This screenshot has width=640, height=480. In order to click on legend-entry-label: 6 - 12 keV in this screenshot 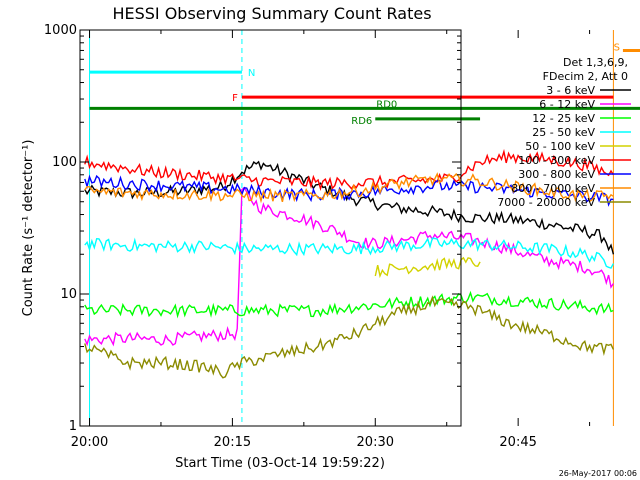, I will do `click(567, 104)`.